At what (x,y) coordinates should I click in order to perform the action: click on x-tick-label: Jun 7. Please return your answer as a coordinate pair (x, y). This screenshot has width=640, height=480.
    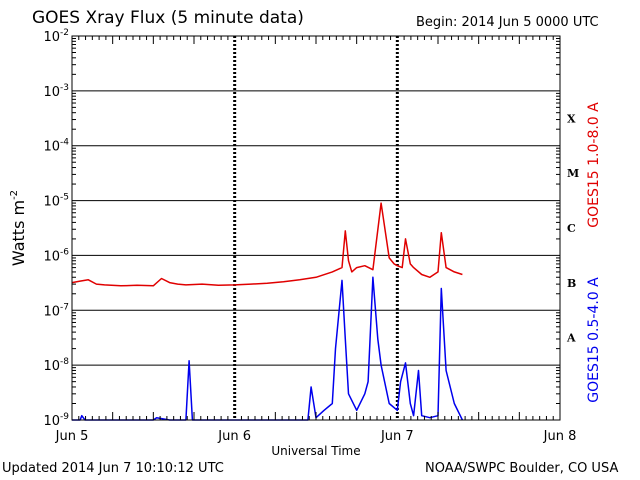
    Looking at the image, I should click on (397, 436).